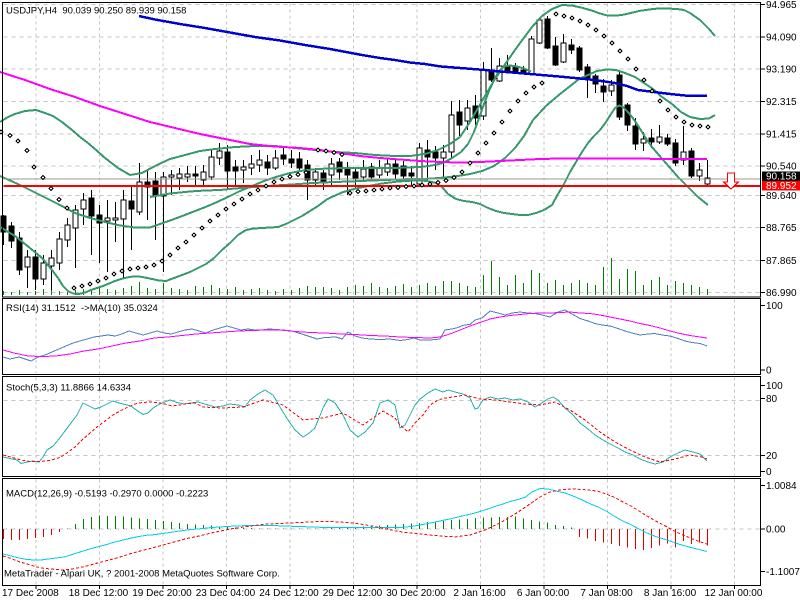  What do you see at coordinates (30, 593) in the screenshot?
I see `svg-text: 17 Dec 2008` at bounding box center [30, 593].